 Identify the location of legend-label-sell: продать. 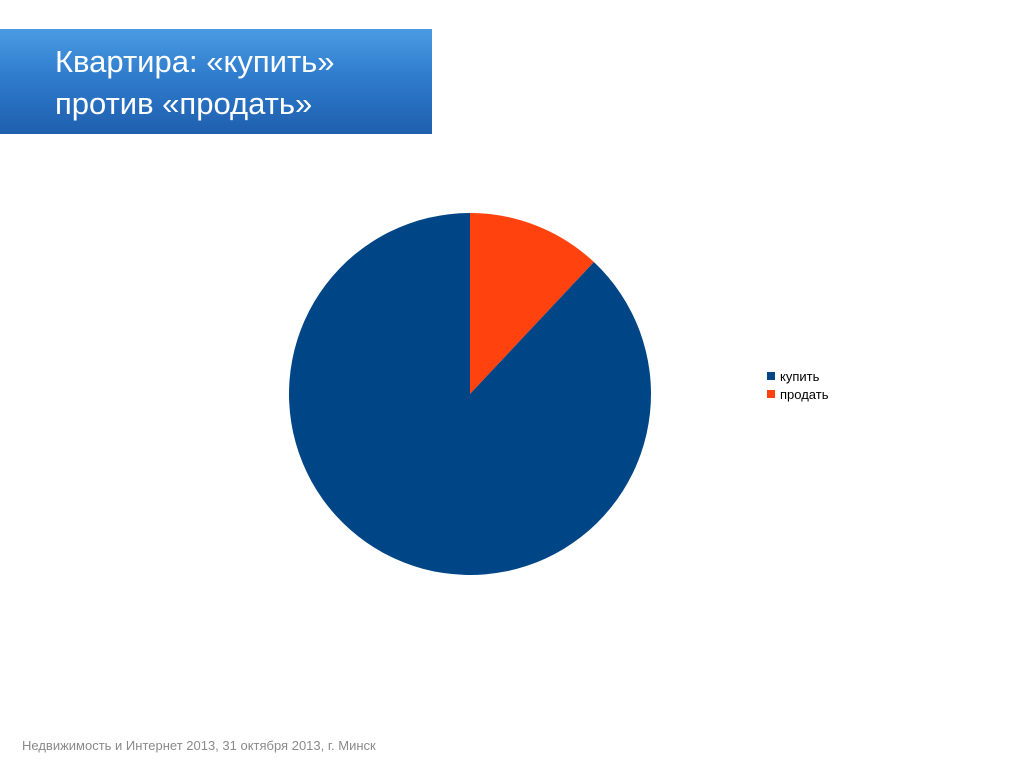
(804, 394).